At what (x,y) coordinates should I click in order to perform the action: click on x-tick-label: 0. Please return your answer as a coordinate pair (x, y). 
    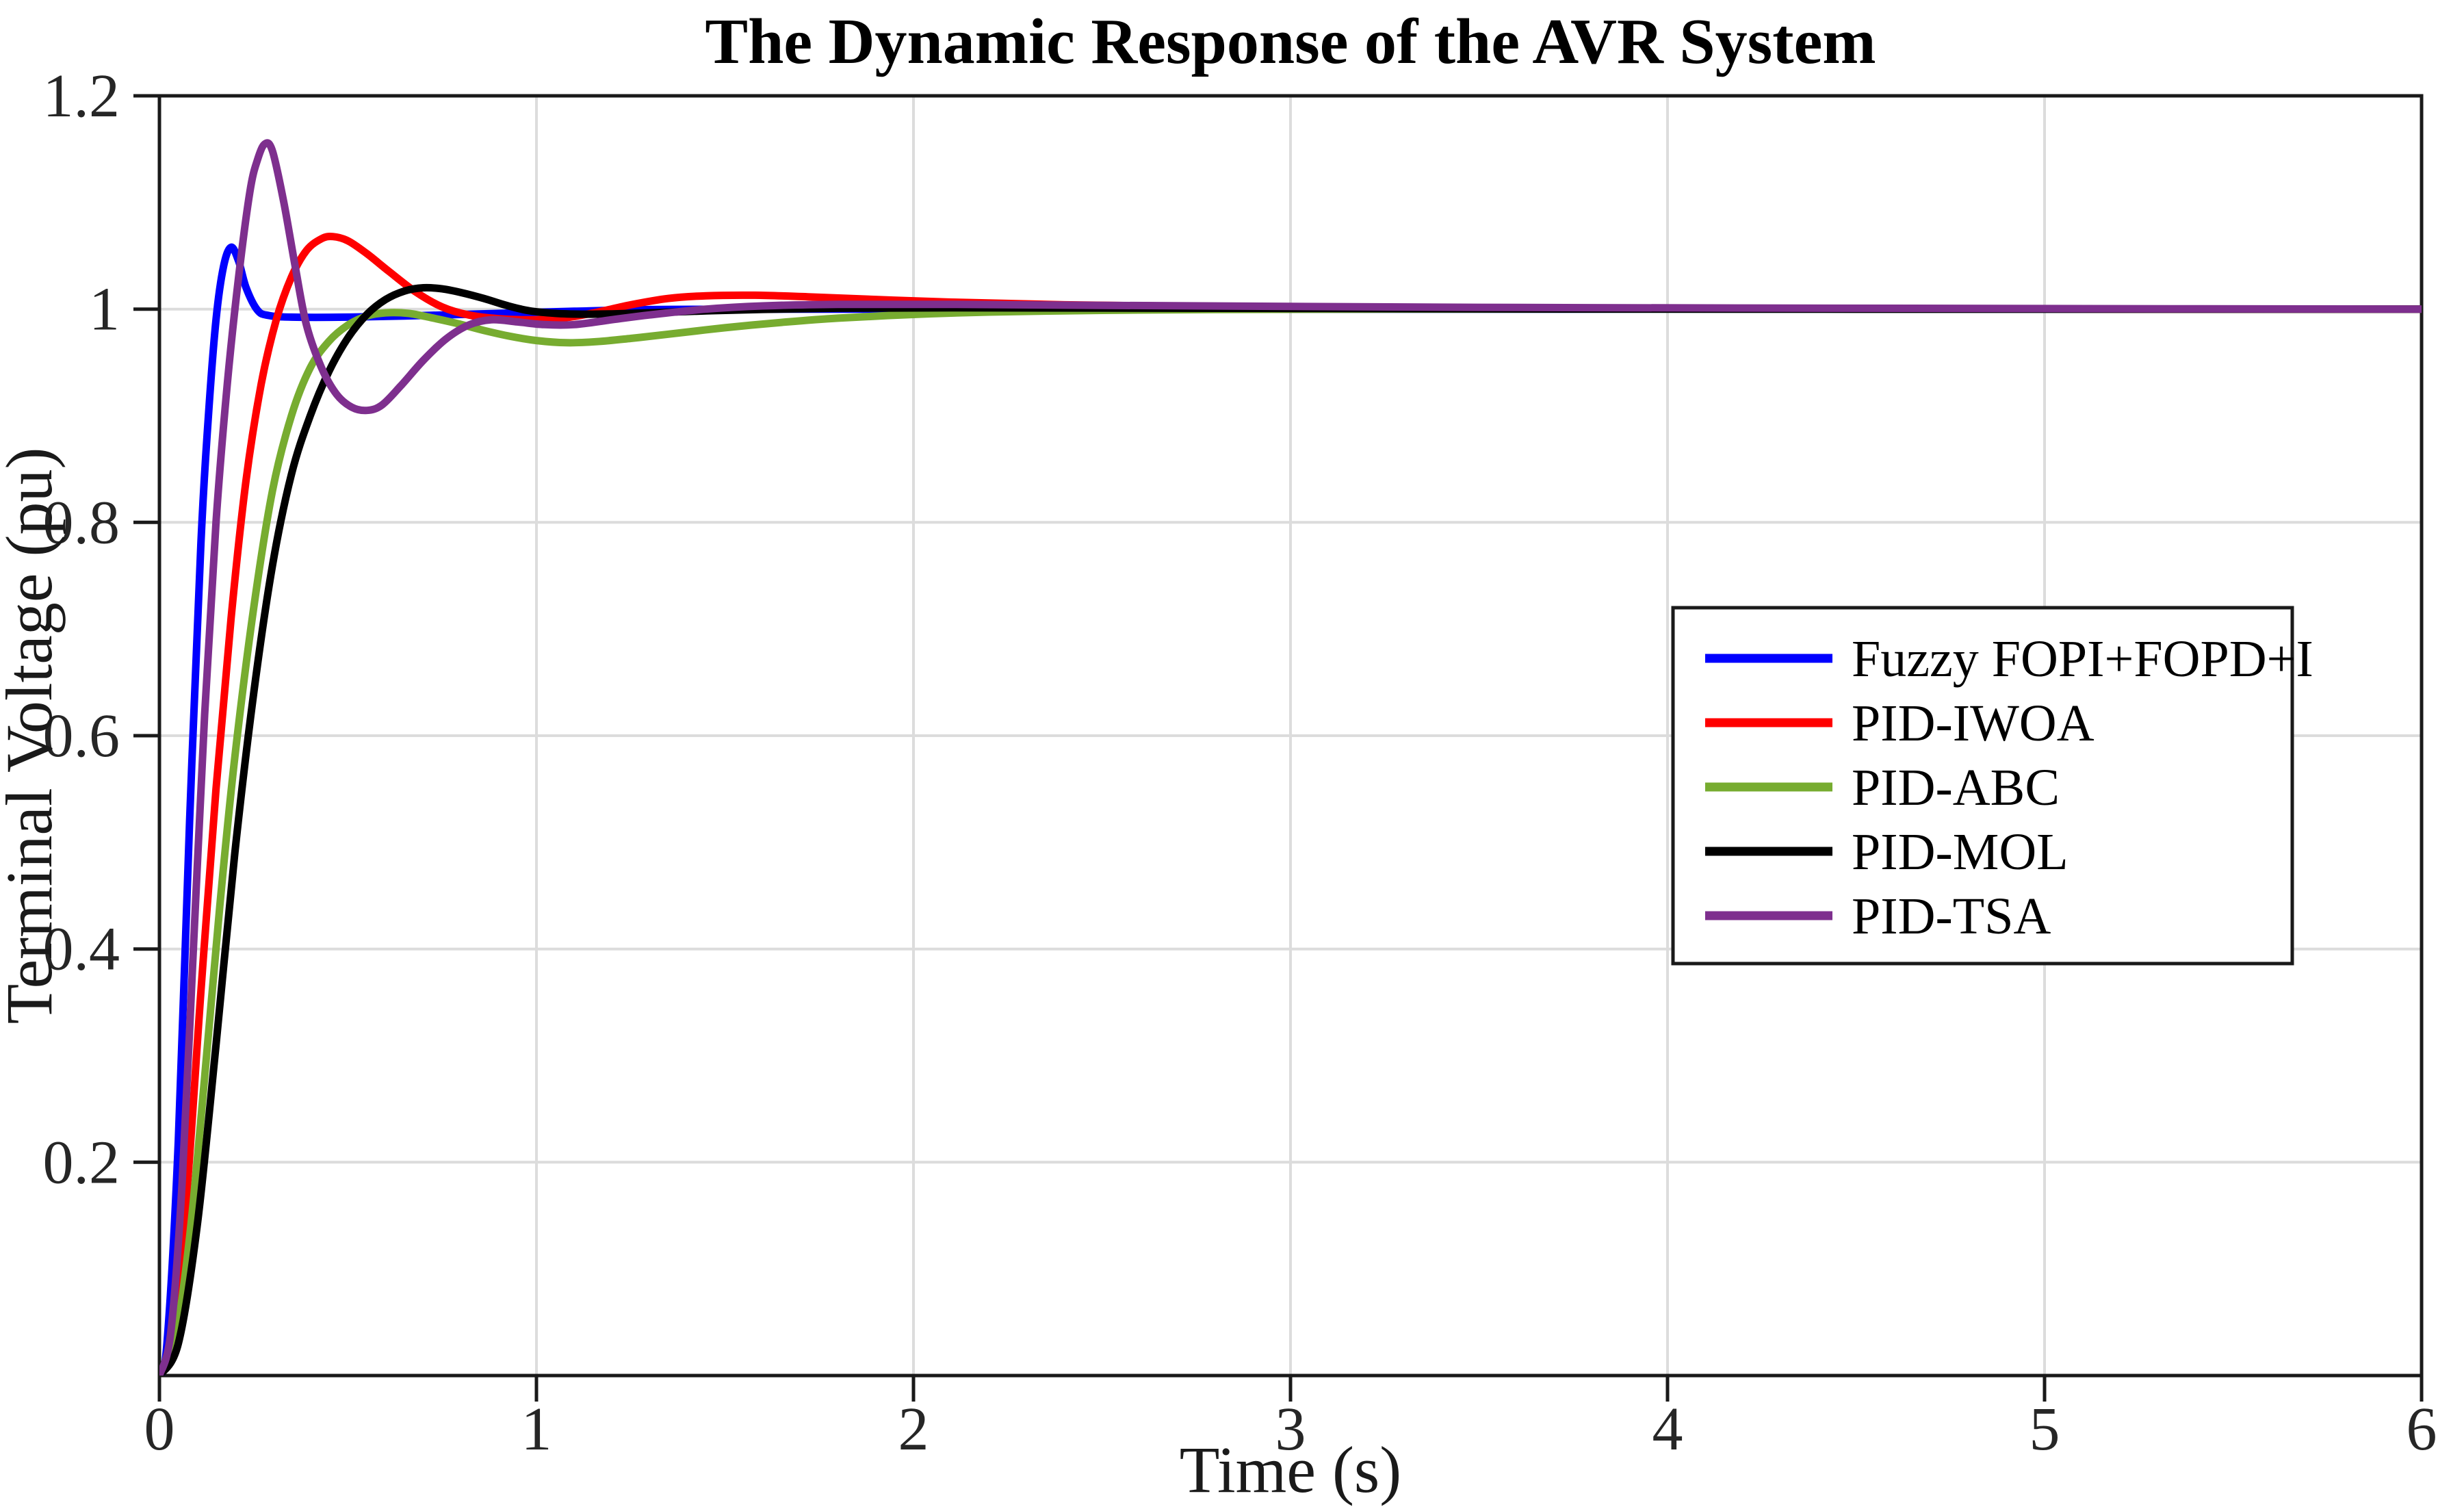
    Looking at the image, I should click on (159, 1429).